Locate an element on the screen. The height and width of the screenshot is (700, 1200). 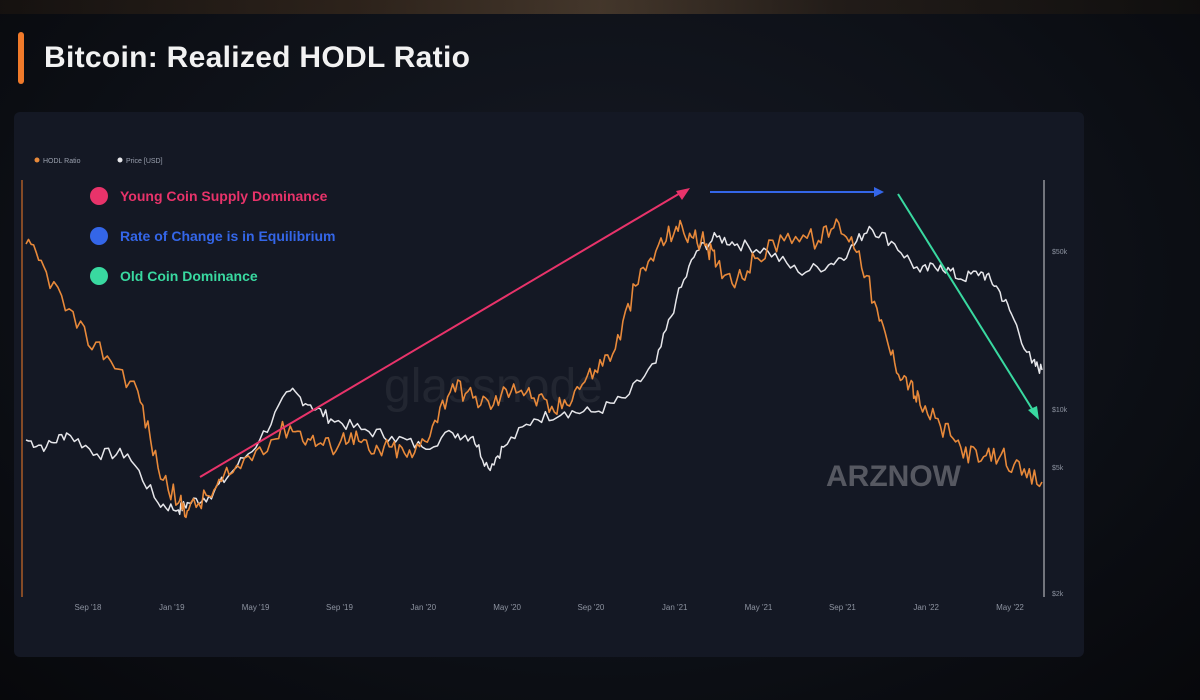
annotation-old-label: Old Coin Dominance is located at coordinates (189, 276).